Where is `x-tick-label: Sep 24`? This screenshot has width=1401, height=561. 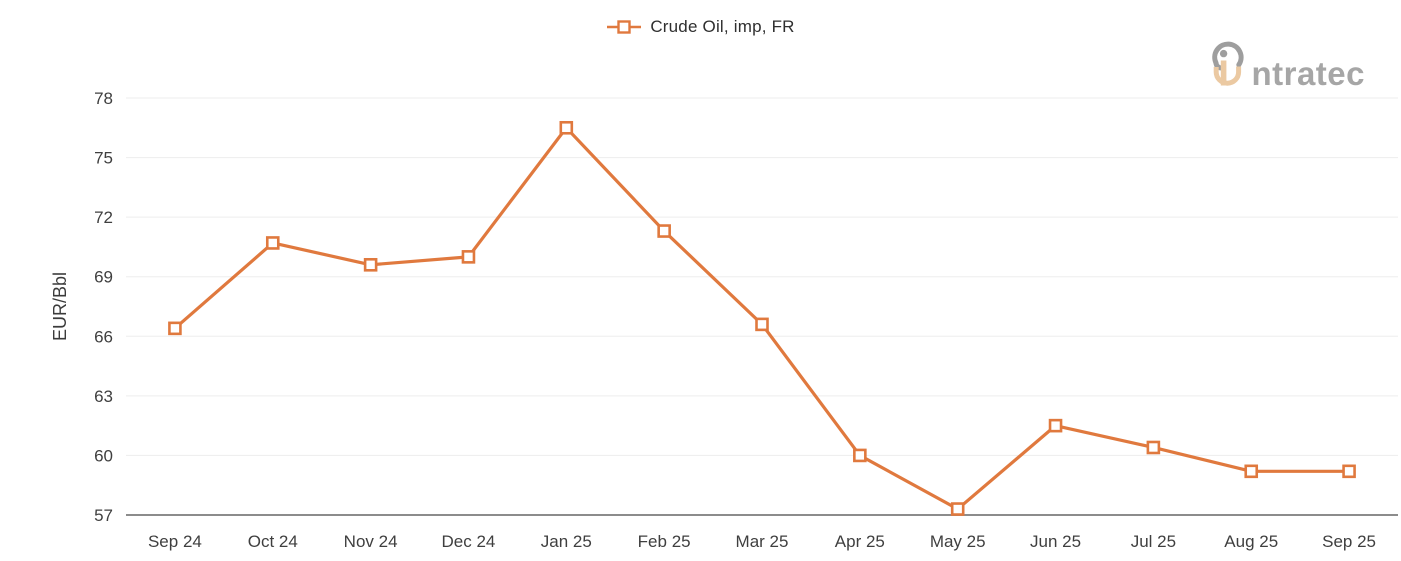
x-tick-label: Sep 24 is located at coordinates (175, 541).